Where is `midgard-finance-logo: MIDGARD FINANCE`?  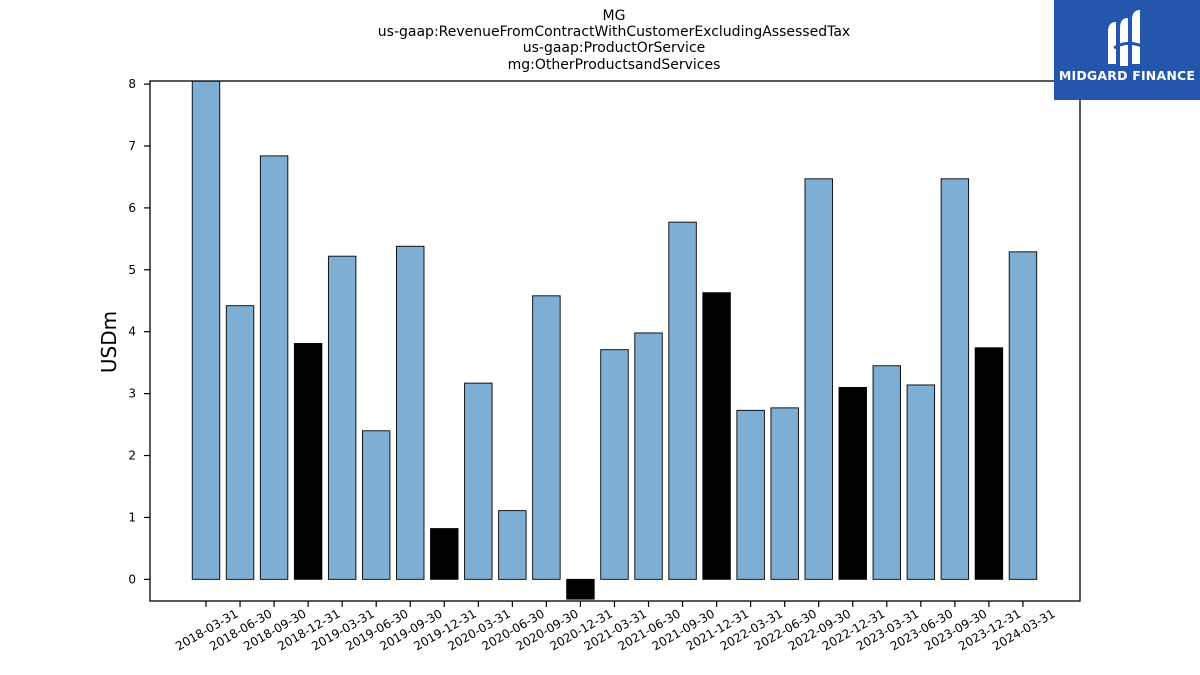 midgard-finance-logo: MIDGARD FINANCE is located at coordinates (1127, 50).